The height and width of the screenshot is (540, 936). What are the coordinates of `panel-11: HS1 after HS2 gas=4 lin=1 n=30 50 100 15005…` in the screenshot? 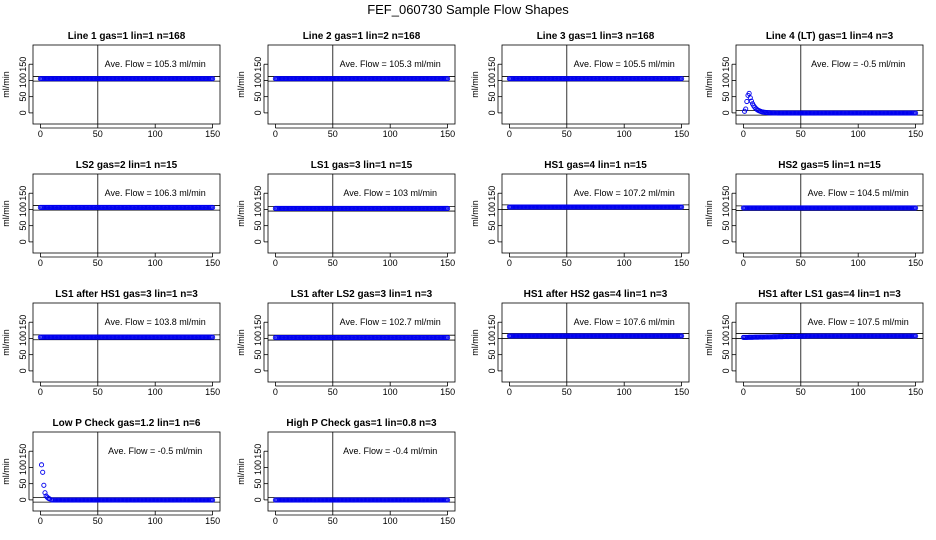 It's located at (580, 343).